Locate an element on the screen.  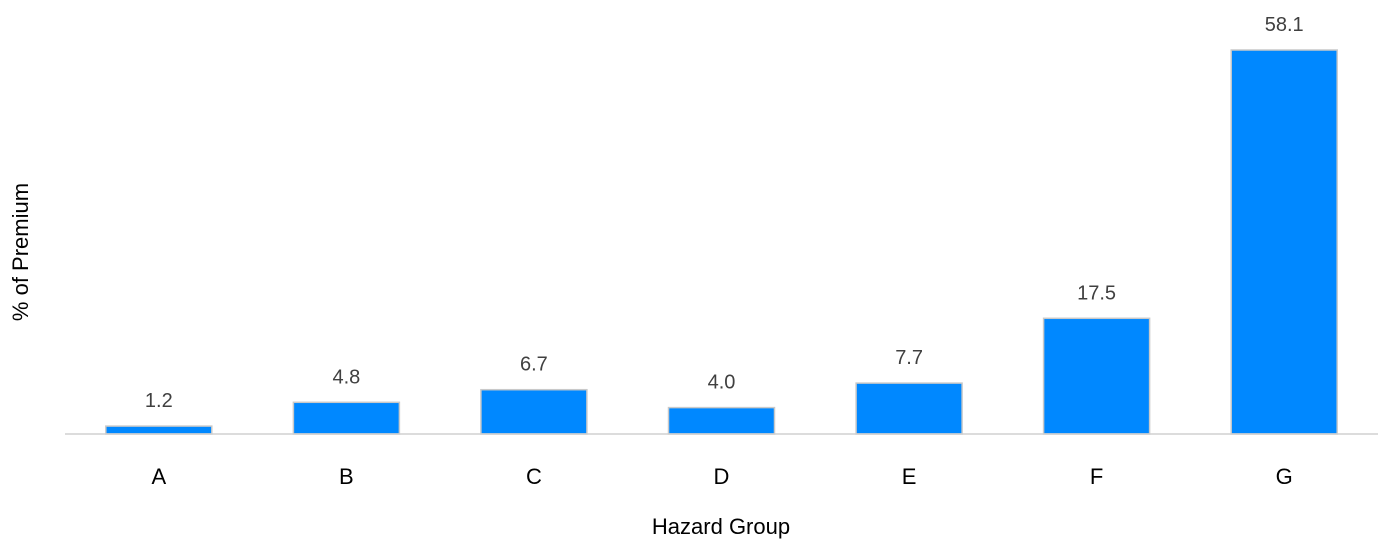
data-label-F: 17.5 is located at coordinates (1096, 293).